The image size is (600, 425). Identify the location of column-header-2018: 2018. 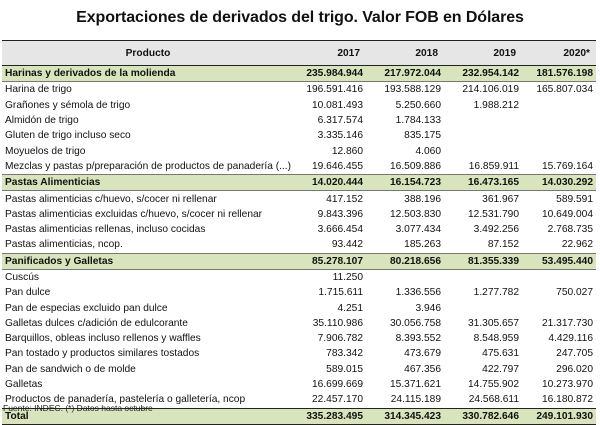
(405, 53).